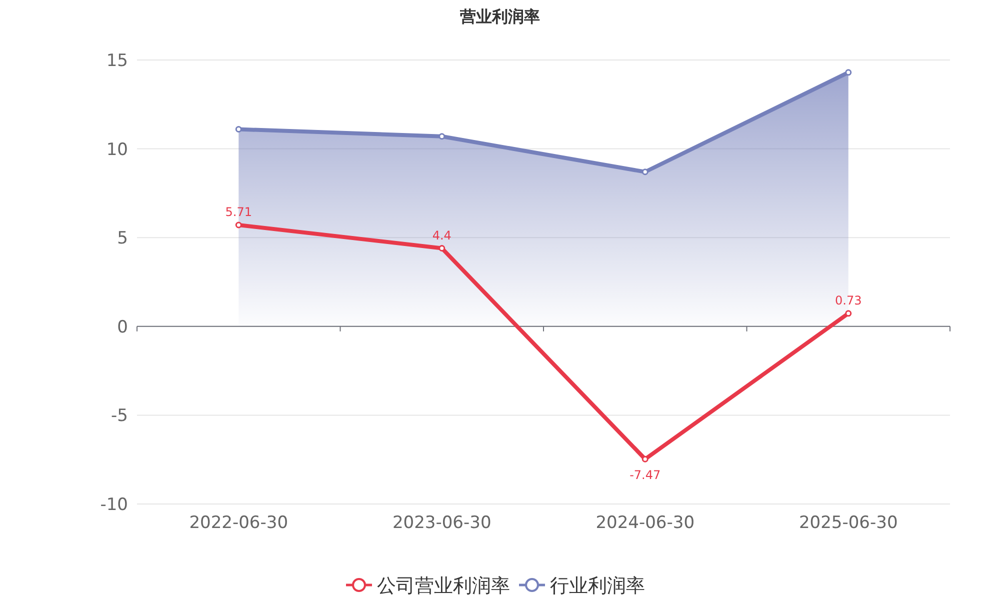 The width and height of the screenshot is (1000, 600). I want to click on data-label: 4.4, so click(442, 235).